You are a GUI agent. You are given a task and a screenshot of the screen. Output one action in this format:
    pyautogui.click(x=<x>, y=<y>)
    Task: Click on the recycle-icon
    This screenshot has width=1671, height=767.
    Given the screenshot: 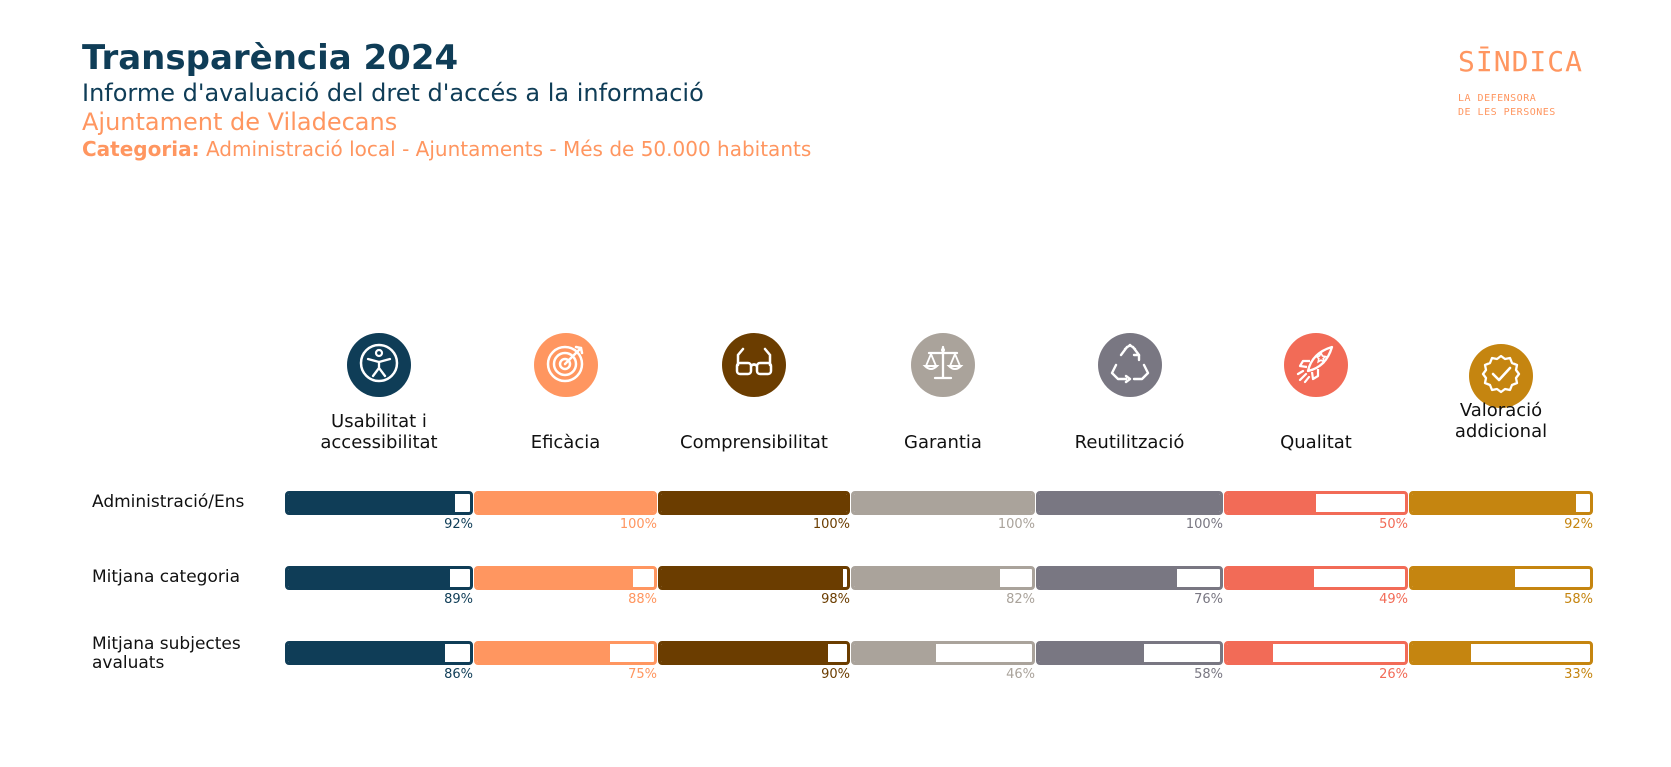 What is the action you would take?
    pyautogui.click(x=1130, y=365)
    